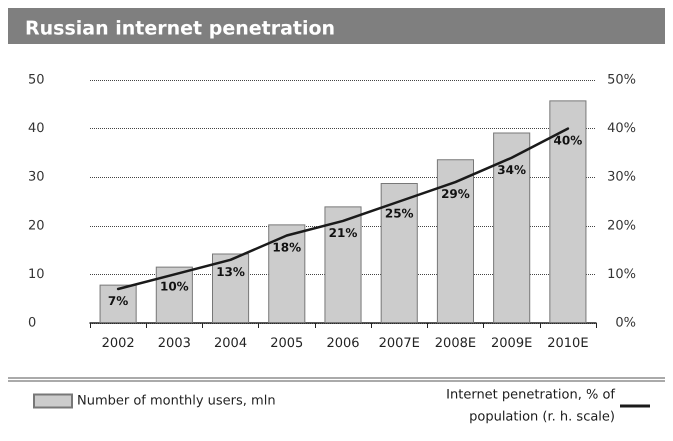 The height and width of the screenshot is (441, 673). What do you see at coordinates (621, 128) in the screenshot?
I see `y2-tick-label: 40%` at bounding box center [621, 128].